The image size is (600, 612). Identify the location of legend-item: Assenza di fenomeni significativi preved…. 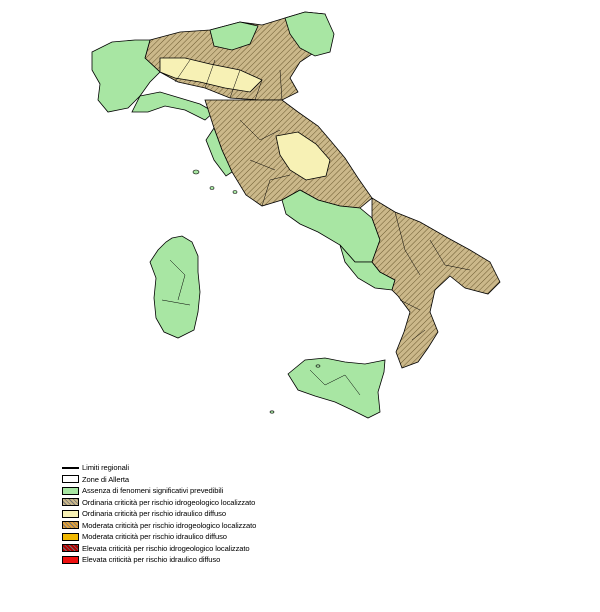
(159, 491).